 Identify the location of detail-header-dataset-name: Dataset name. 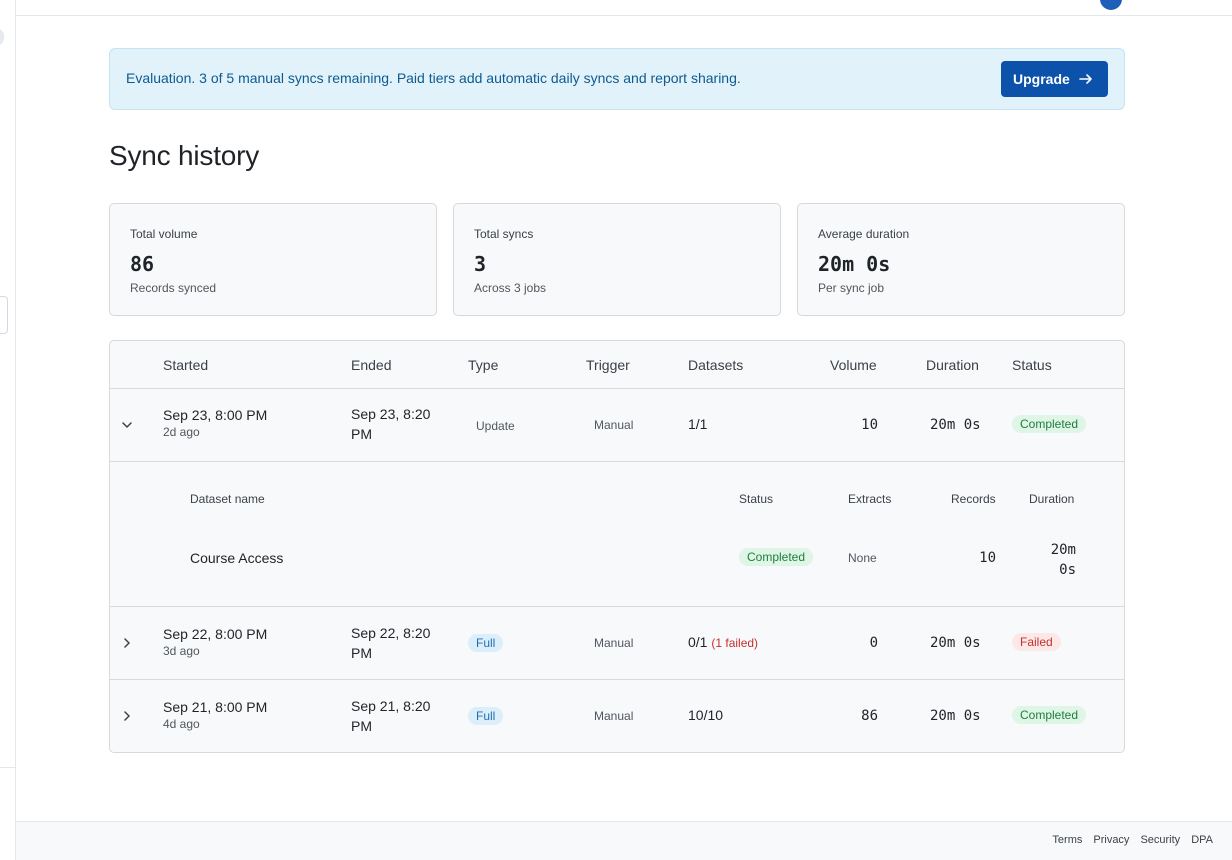
(227, 499).